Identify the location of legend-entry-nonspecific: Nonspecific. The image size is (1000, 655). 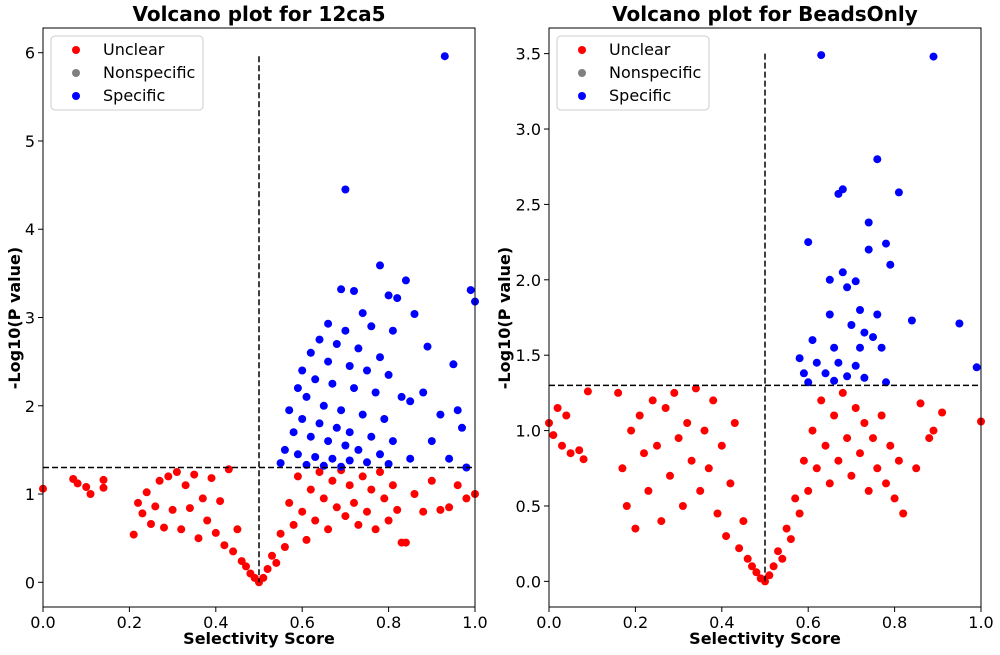
(149, 72).